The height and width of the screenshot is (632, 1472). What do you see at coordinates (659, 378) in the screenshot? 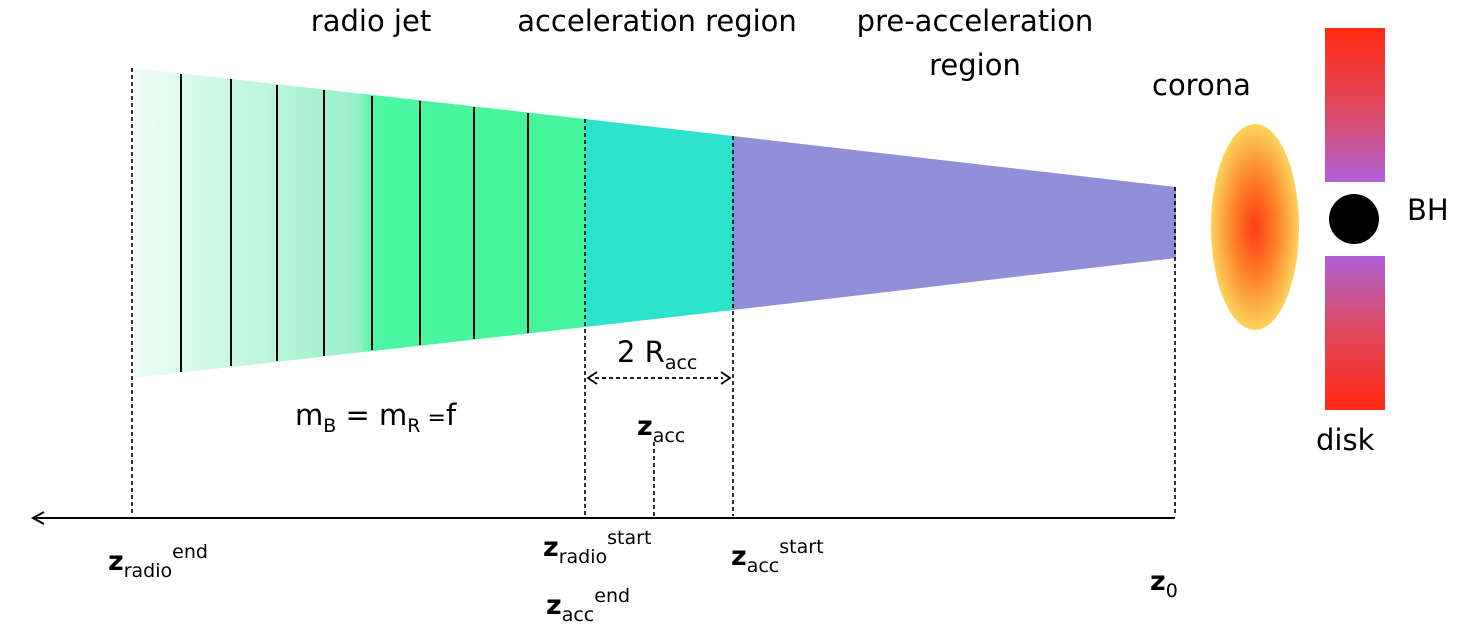
I see `racc-dimension-arrow` at bounding box center [659, 378].